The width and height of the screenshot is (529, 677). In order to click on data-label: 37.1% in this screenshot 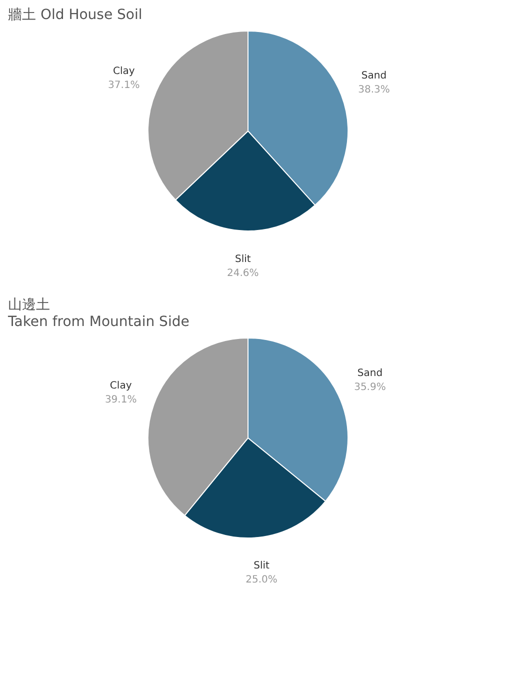, I will do `click(124, 85)`.